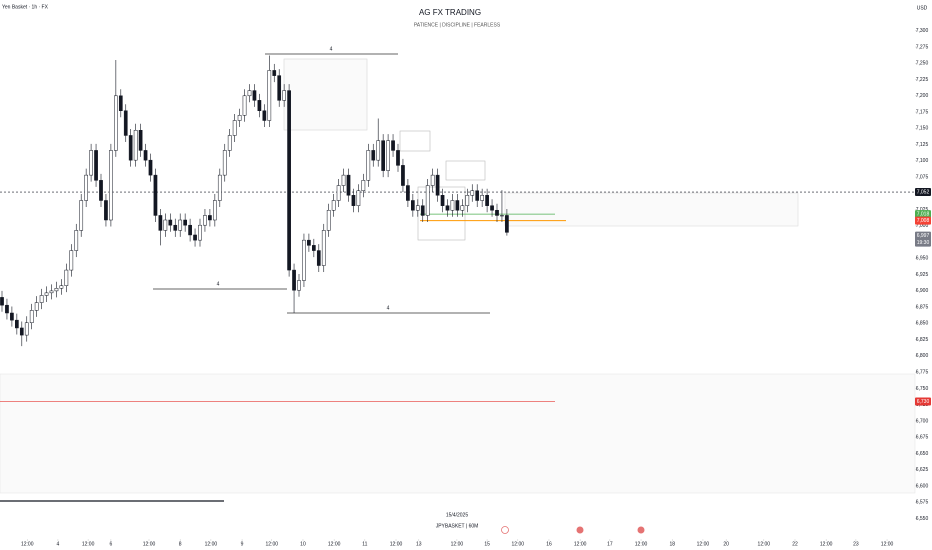  I want to click on y-tick-label: 6,825, so click(922, 340).